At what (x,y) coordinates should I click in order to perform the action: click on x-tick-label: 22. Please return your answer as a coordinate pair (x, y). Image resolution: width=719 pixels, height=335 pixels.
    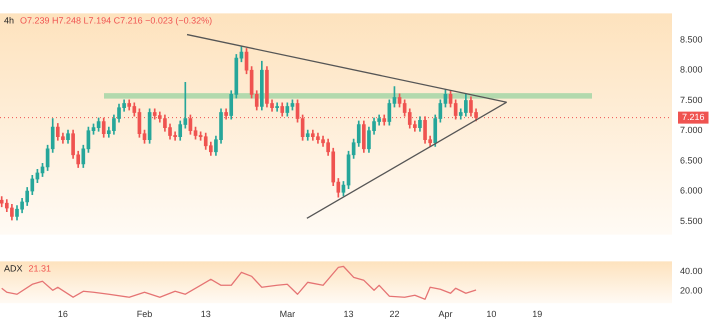
    Looking at the image, I should click on (394, 314).